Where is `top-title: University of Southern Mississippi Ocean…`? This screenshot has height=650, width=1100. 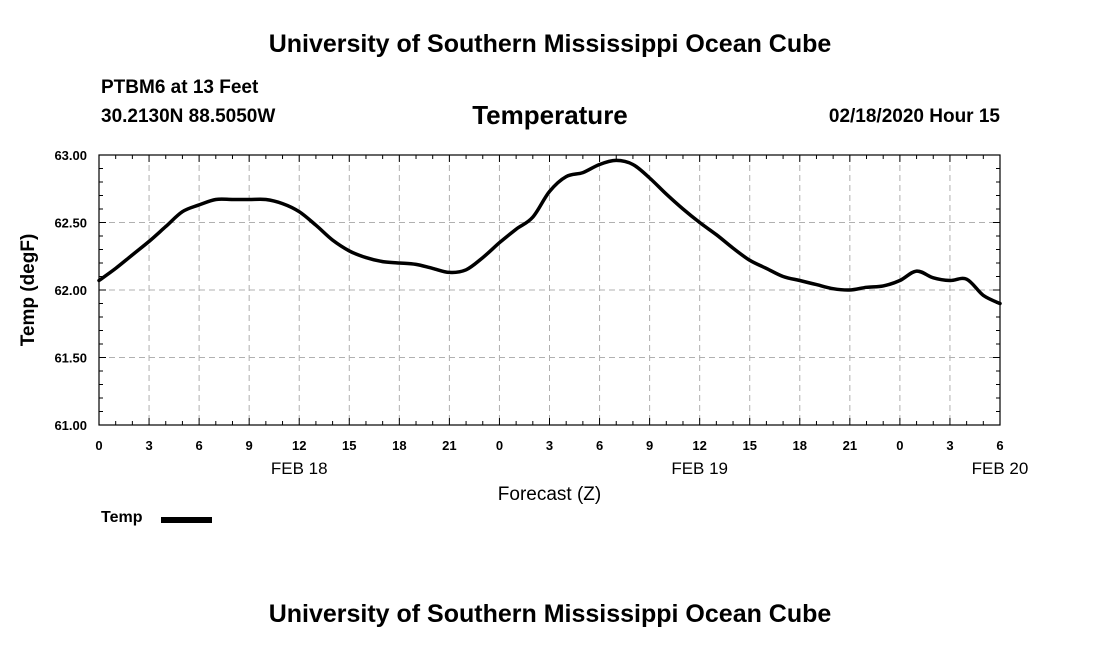
top-title: University of Southern Mississippi Ocean… is located at coordinates (550, 44).